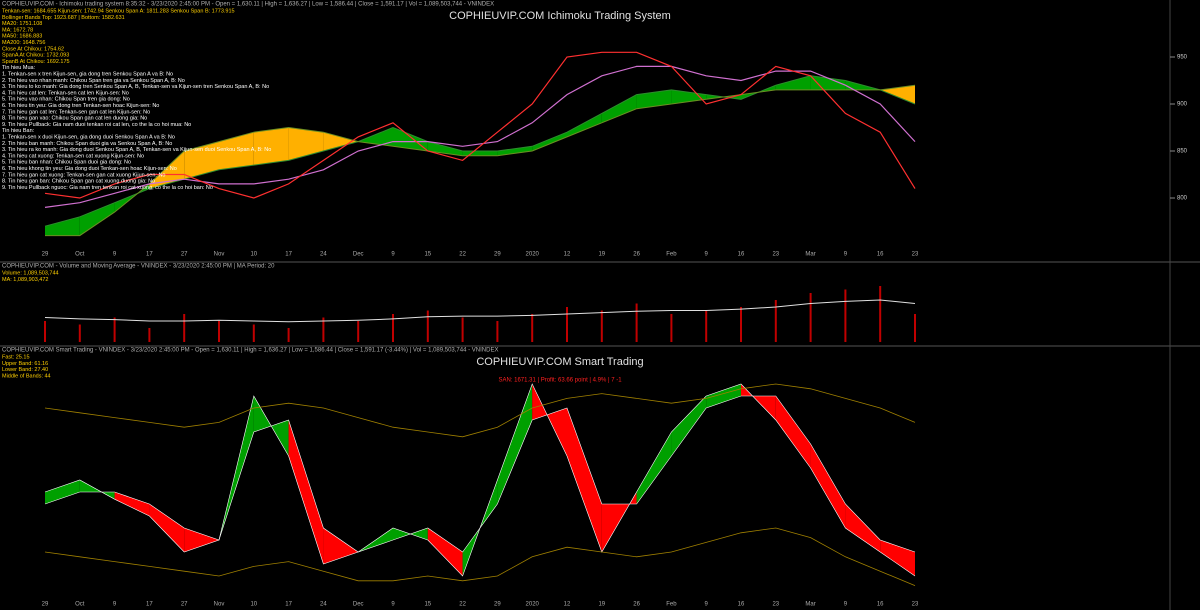 The height and width of the screenshot is (610, 1200). Describe the element at coordinates (36, 62) in the screenshot. I see `indicator-text: SpanB At Chikou: 1692.175` at that location.